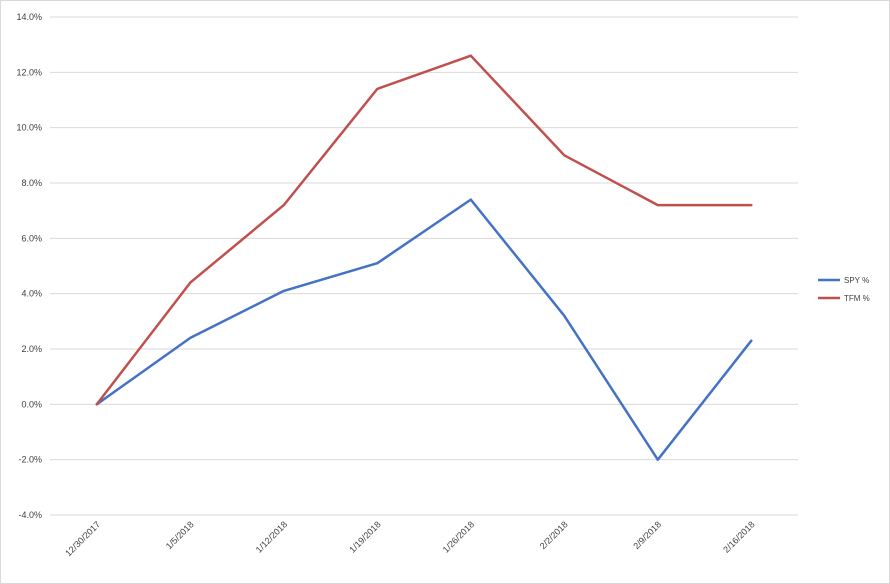 The image size is (890, 584). Describe the element at coordinates (364, 536) in the screenshot. I see `x-tick-label: 1/19/2018` at that location.